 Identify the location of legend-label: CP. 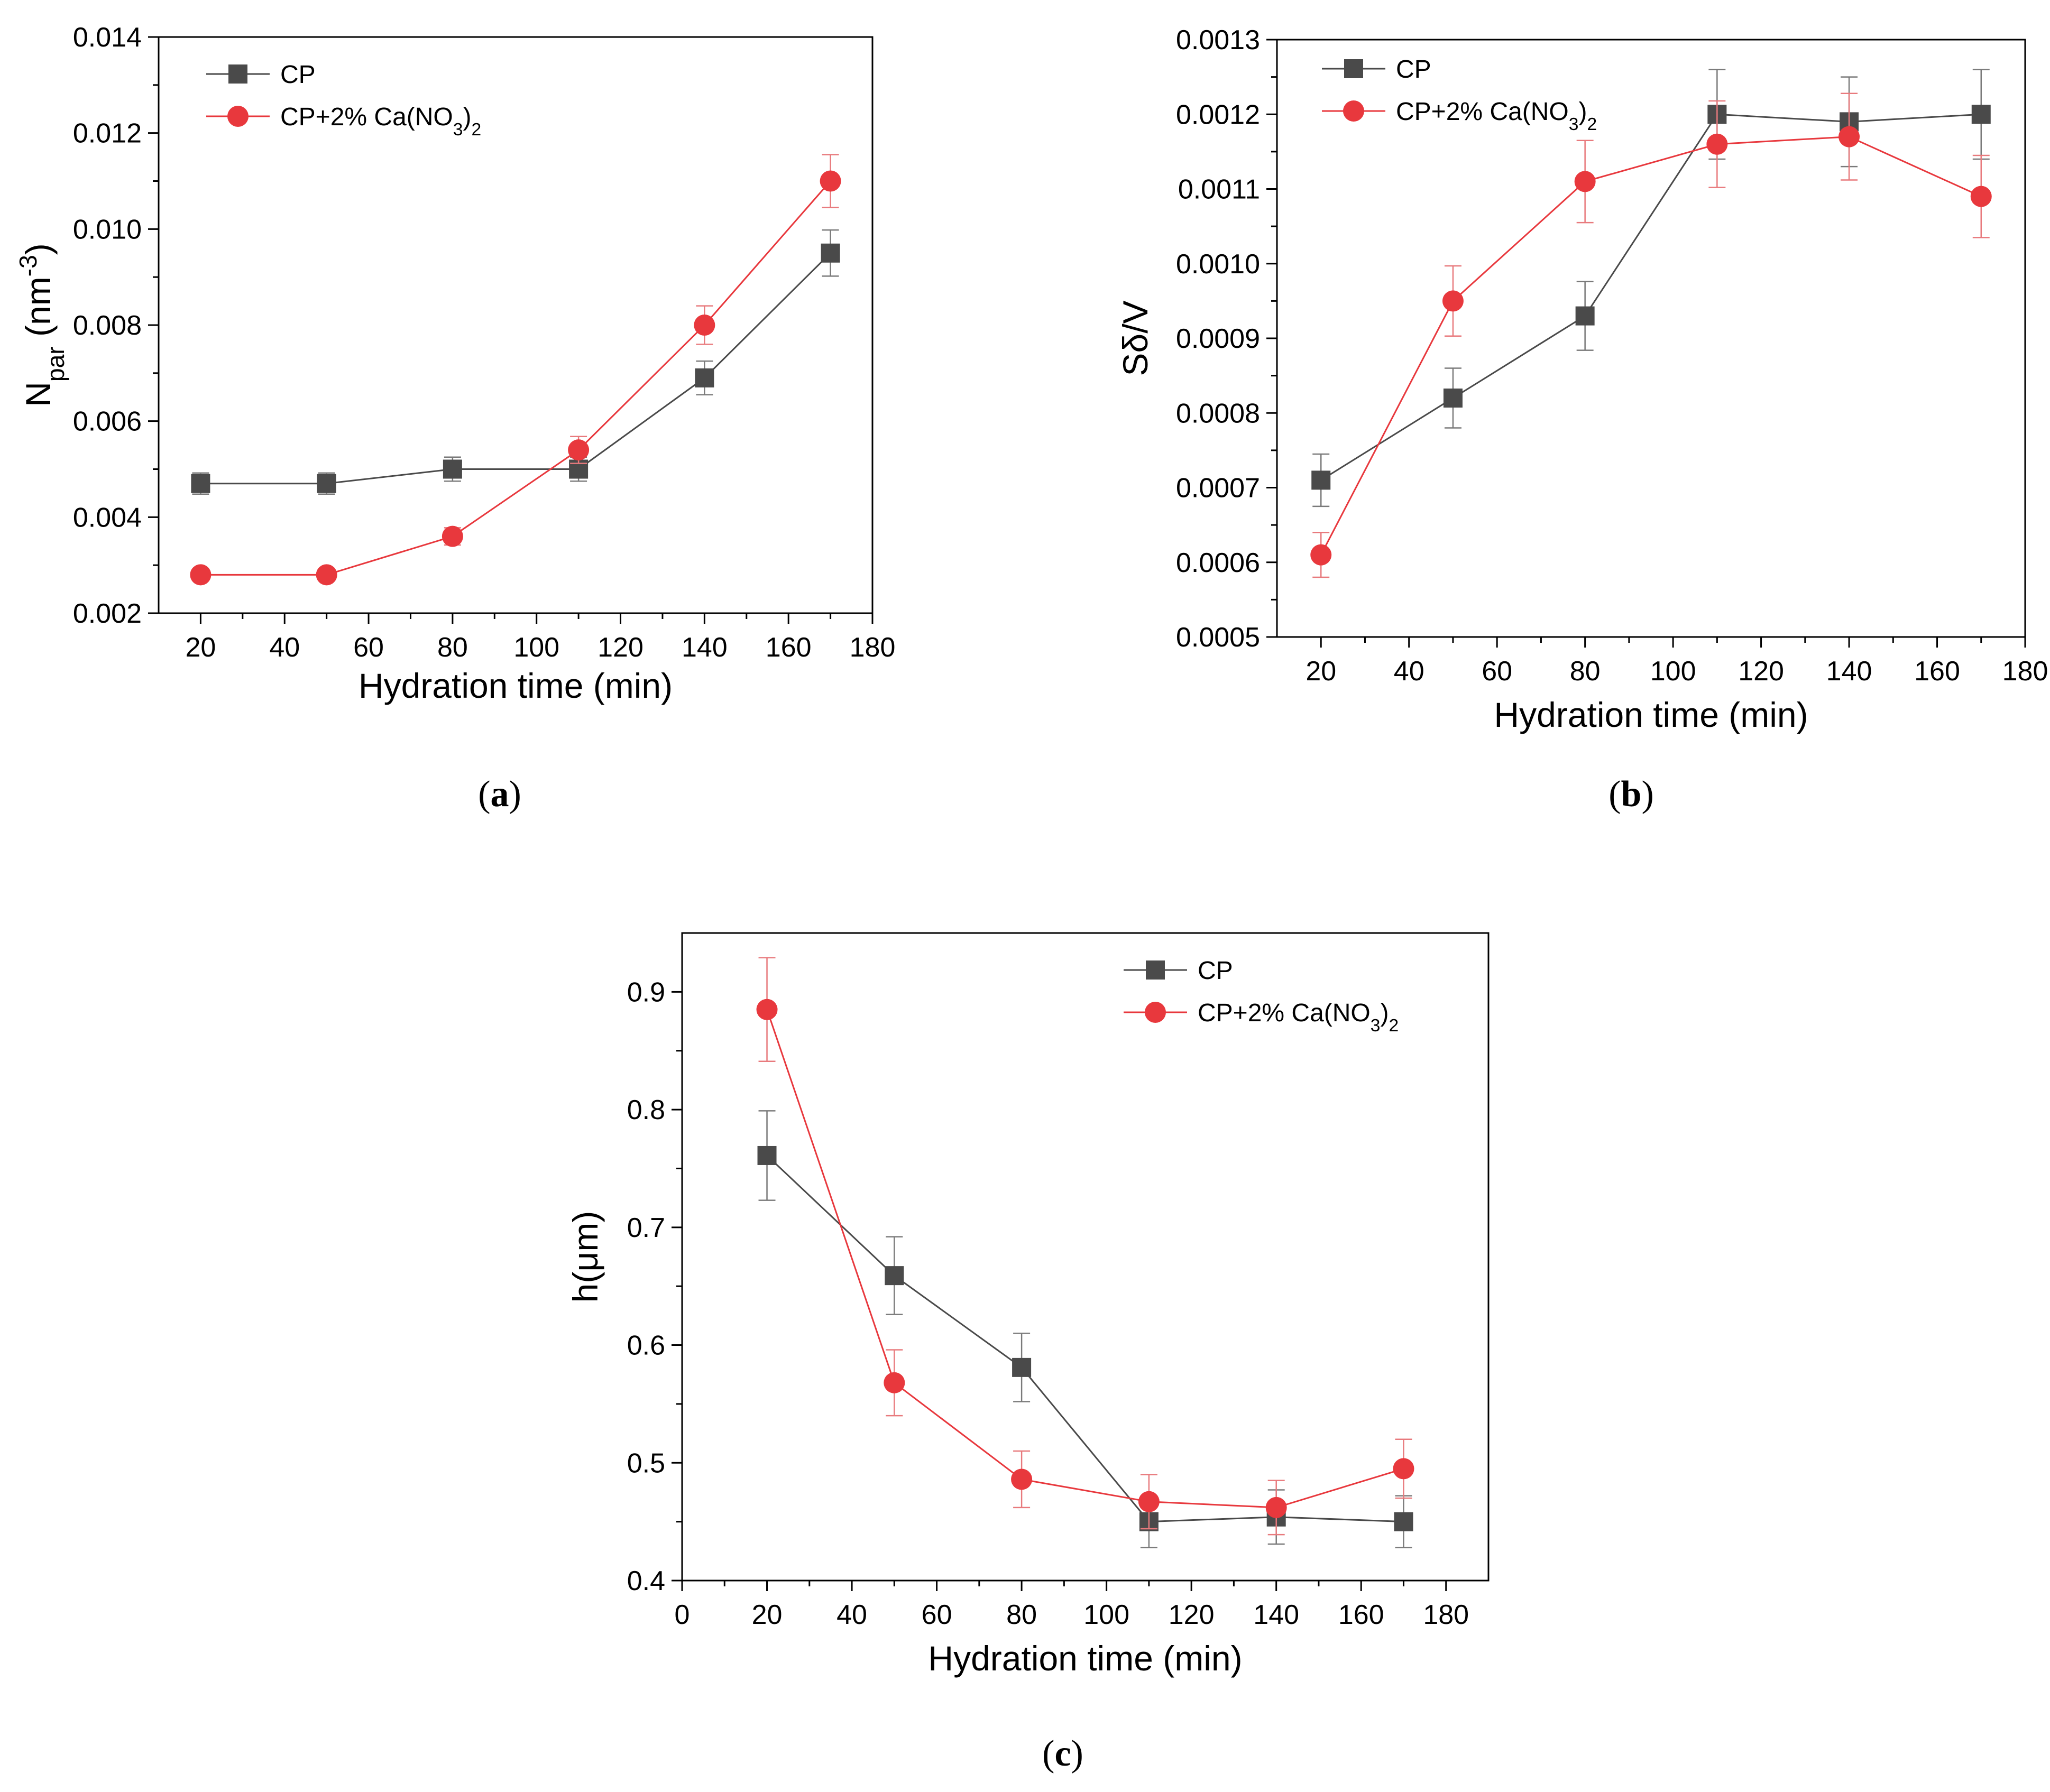
(1413, 70).